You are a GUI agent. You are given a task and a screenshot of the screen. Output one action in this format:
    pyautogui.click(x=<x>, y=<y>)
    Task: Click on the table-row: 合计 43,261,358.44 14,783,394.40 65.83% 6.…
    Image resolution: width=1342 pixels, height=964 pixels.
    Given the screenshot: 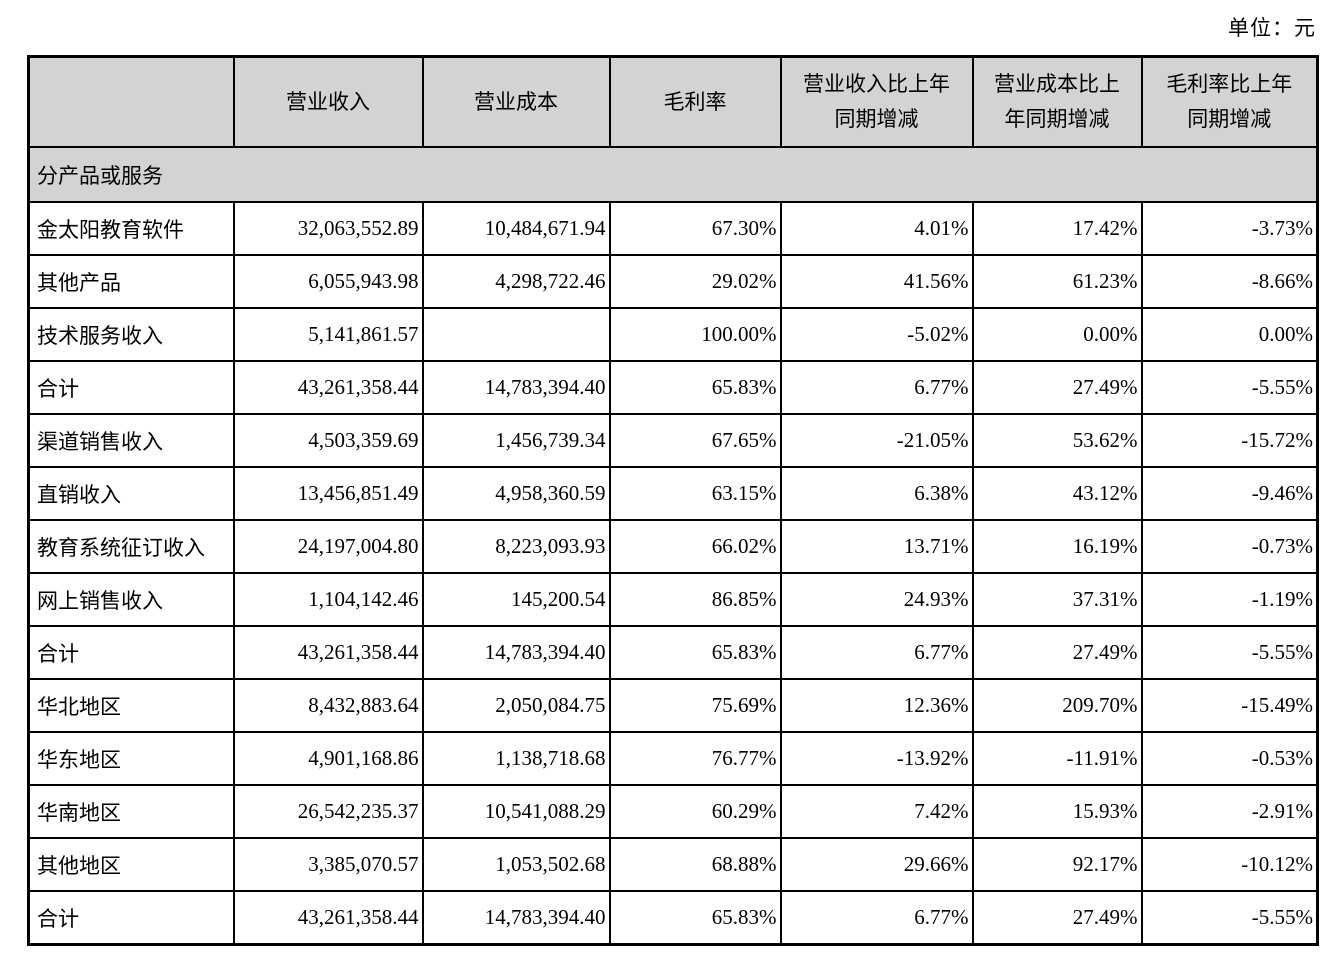 What is the action you would take?
    pyautogui.click(x=673, y=387)
    